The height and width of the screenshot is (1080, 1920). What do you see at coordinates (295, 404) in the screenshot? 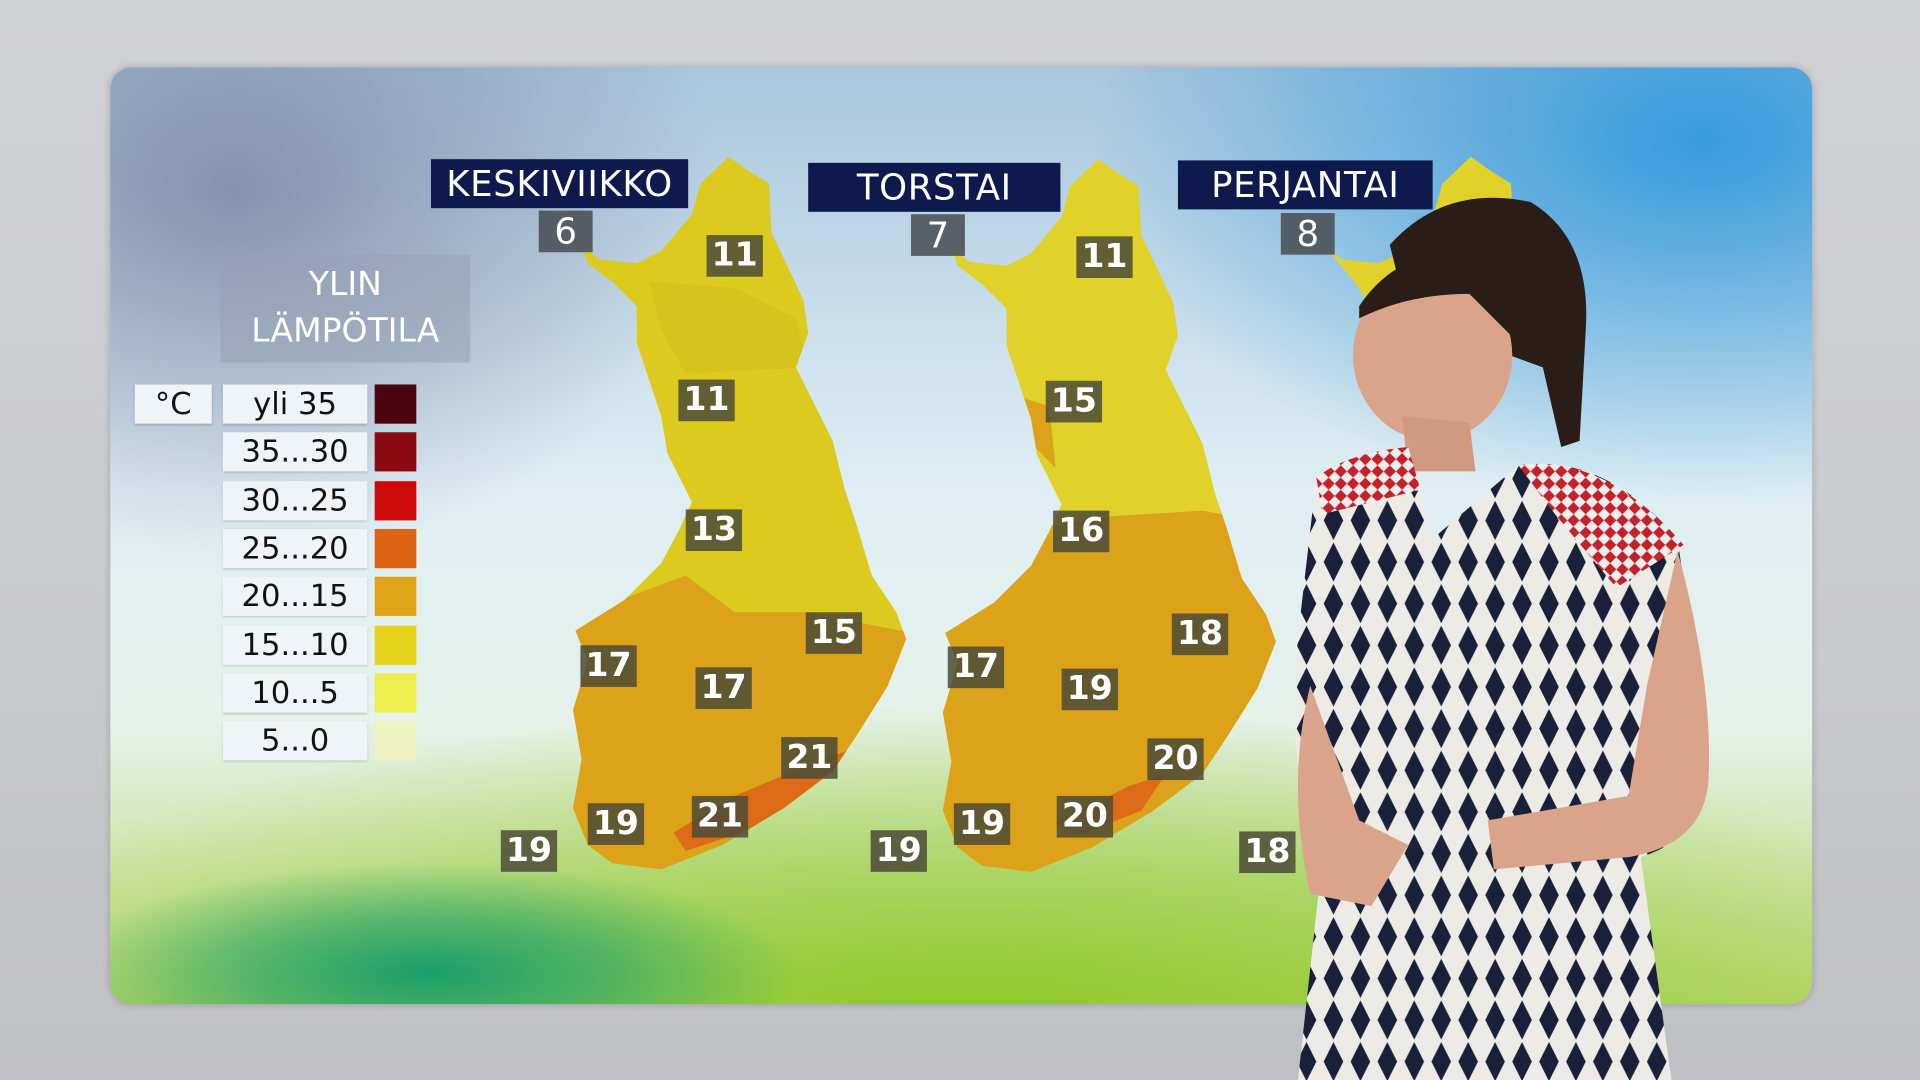
I see `legend-item-label: yli 35` at bounding box center [295, 404].